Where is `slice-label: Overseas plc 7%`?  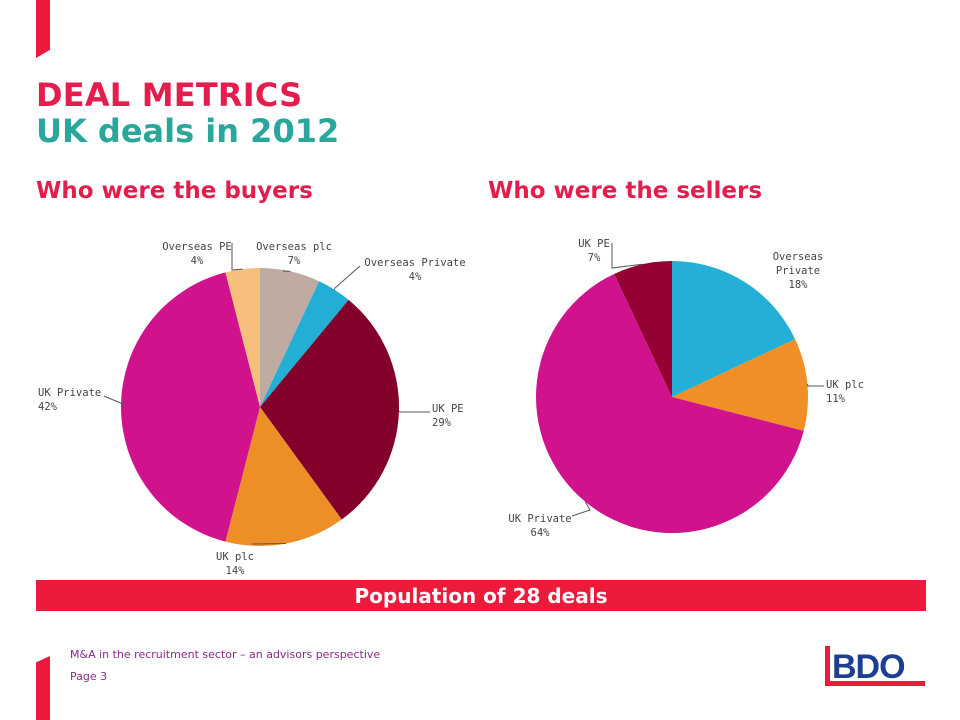 slice-label: Overseas plc 7% is located at coordinates (294, 254).